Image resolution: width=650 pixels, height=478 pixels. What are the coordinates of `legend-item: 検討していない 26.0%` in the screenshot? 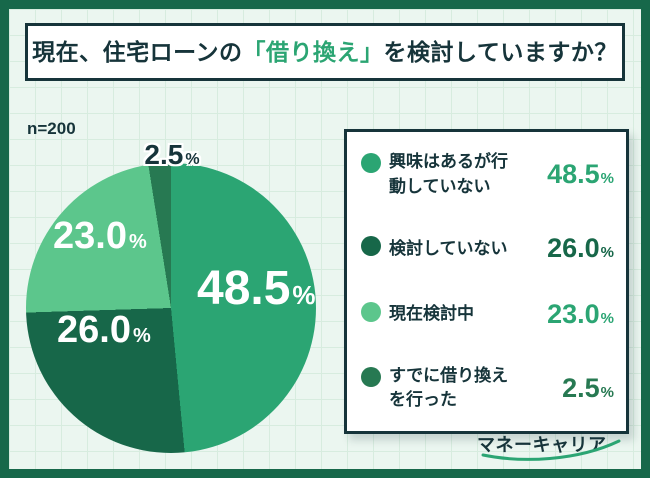 It's located at (487, 248).